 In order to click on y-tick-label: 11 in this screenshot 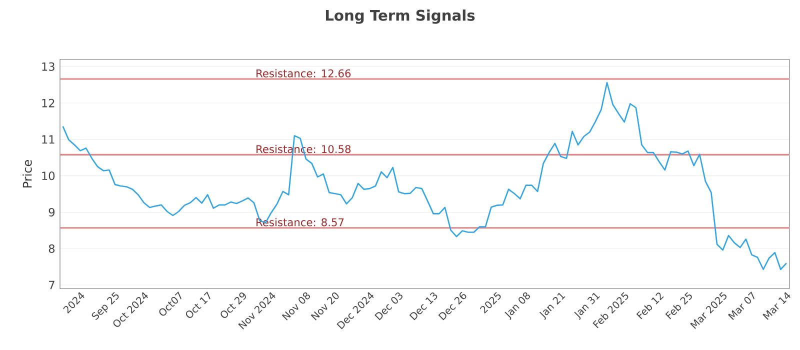, I will do `click(48, 139)`.